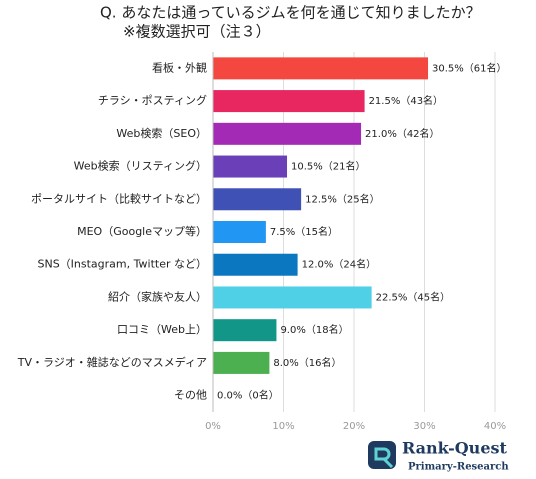  Describe the element at coordinates (157, 296) in the screenshot. I see `category-label: 紹介（家族や友人）` at that location.